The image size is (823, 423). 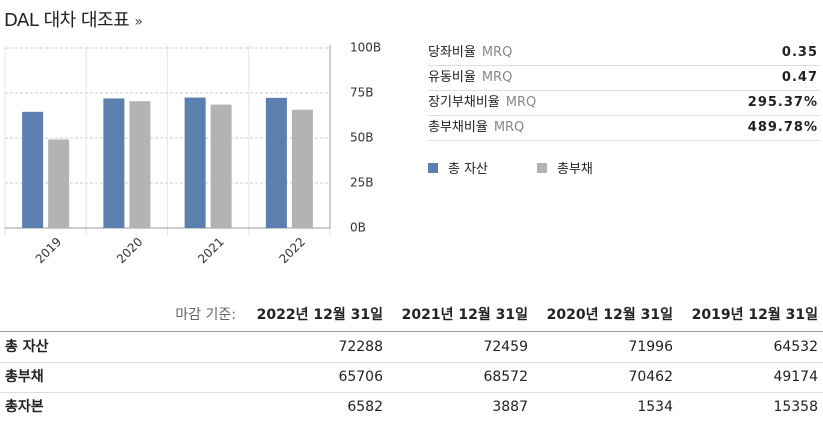 What do you see at coordinates (464, 102) in the screenshot?
I see `ratio-label: 장기부채비율` at bounding box center [464, 102].